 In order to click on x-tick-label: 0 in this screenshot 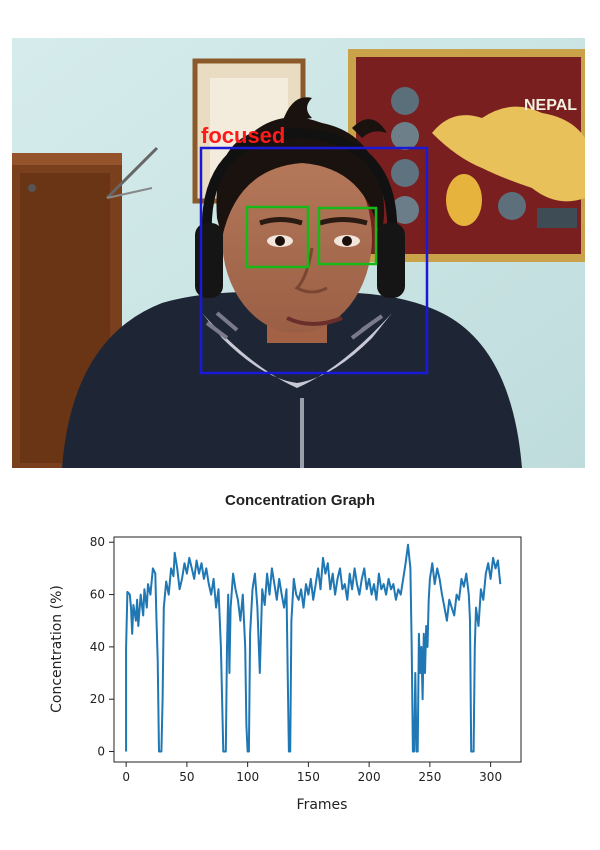, I will do `click(126, 777)`.